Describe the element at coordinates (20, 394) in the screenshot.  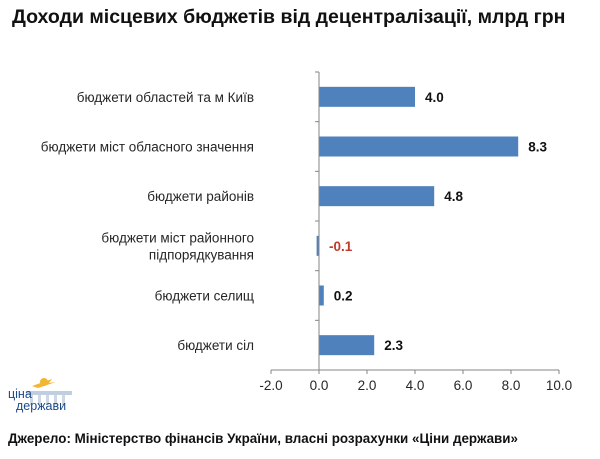
I see `logo-line-1: ціна` at that location.